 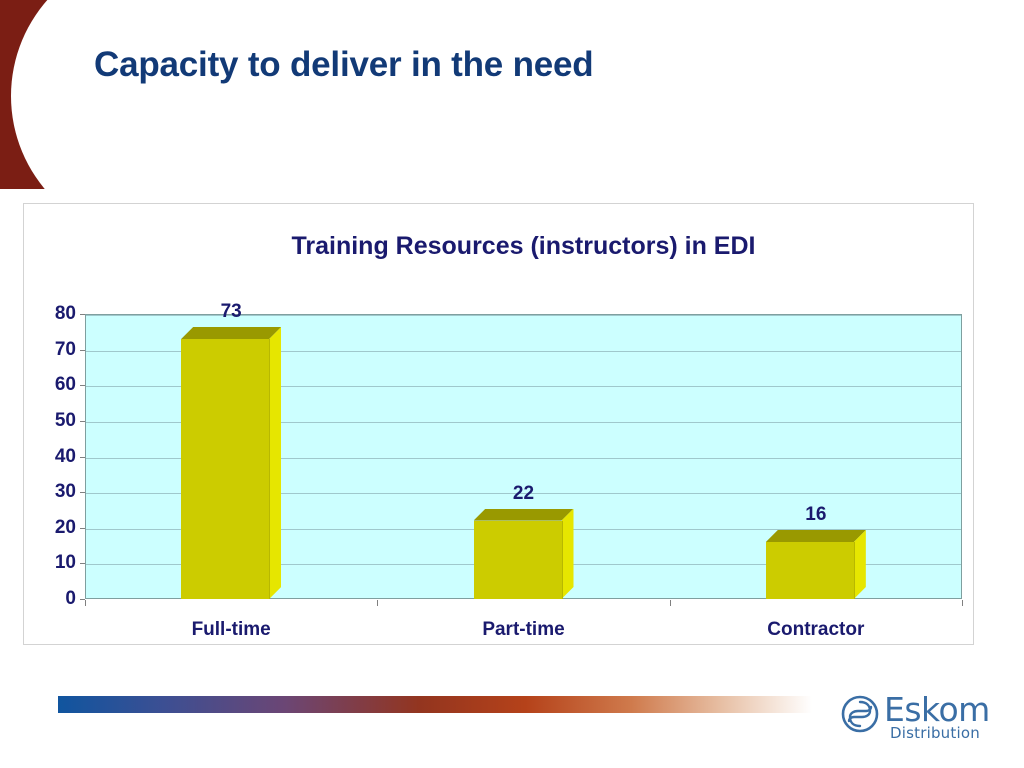 What do you see at coordinates (435, 704) in the screenshot?
I see `footer-gradient-bar` at bounding box center [435, 704].